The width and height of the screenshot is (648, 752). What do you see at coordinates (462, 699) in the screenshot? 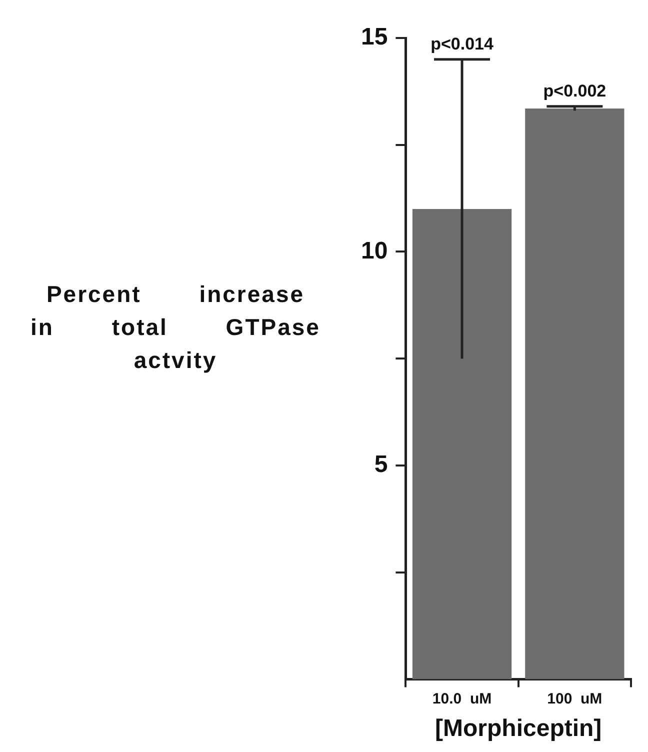
I see `x-tick-label: 10.0 uM` at bounding box center [462, 699].